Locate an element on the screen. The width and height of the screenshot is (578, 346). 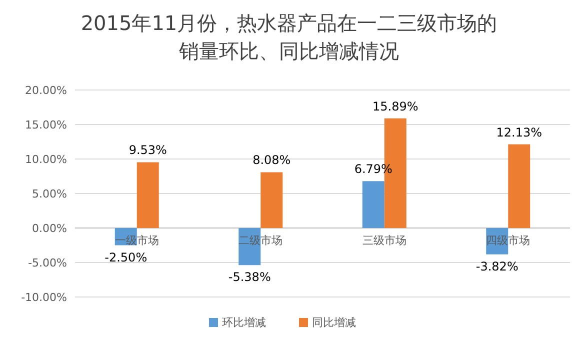
data-label: -3.82% is located at coordinates (497, 266).